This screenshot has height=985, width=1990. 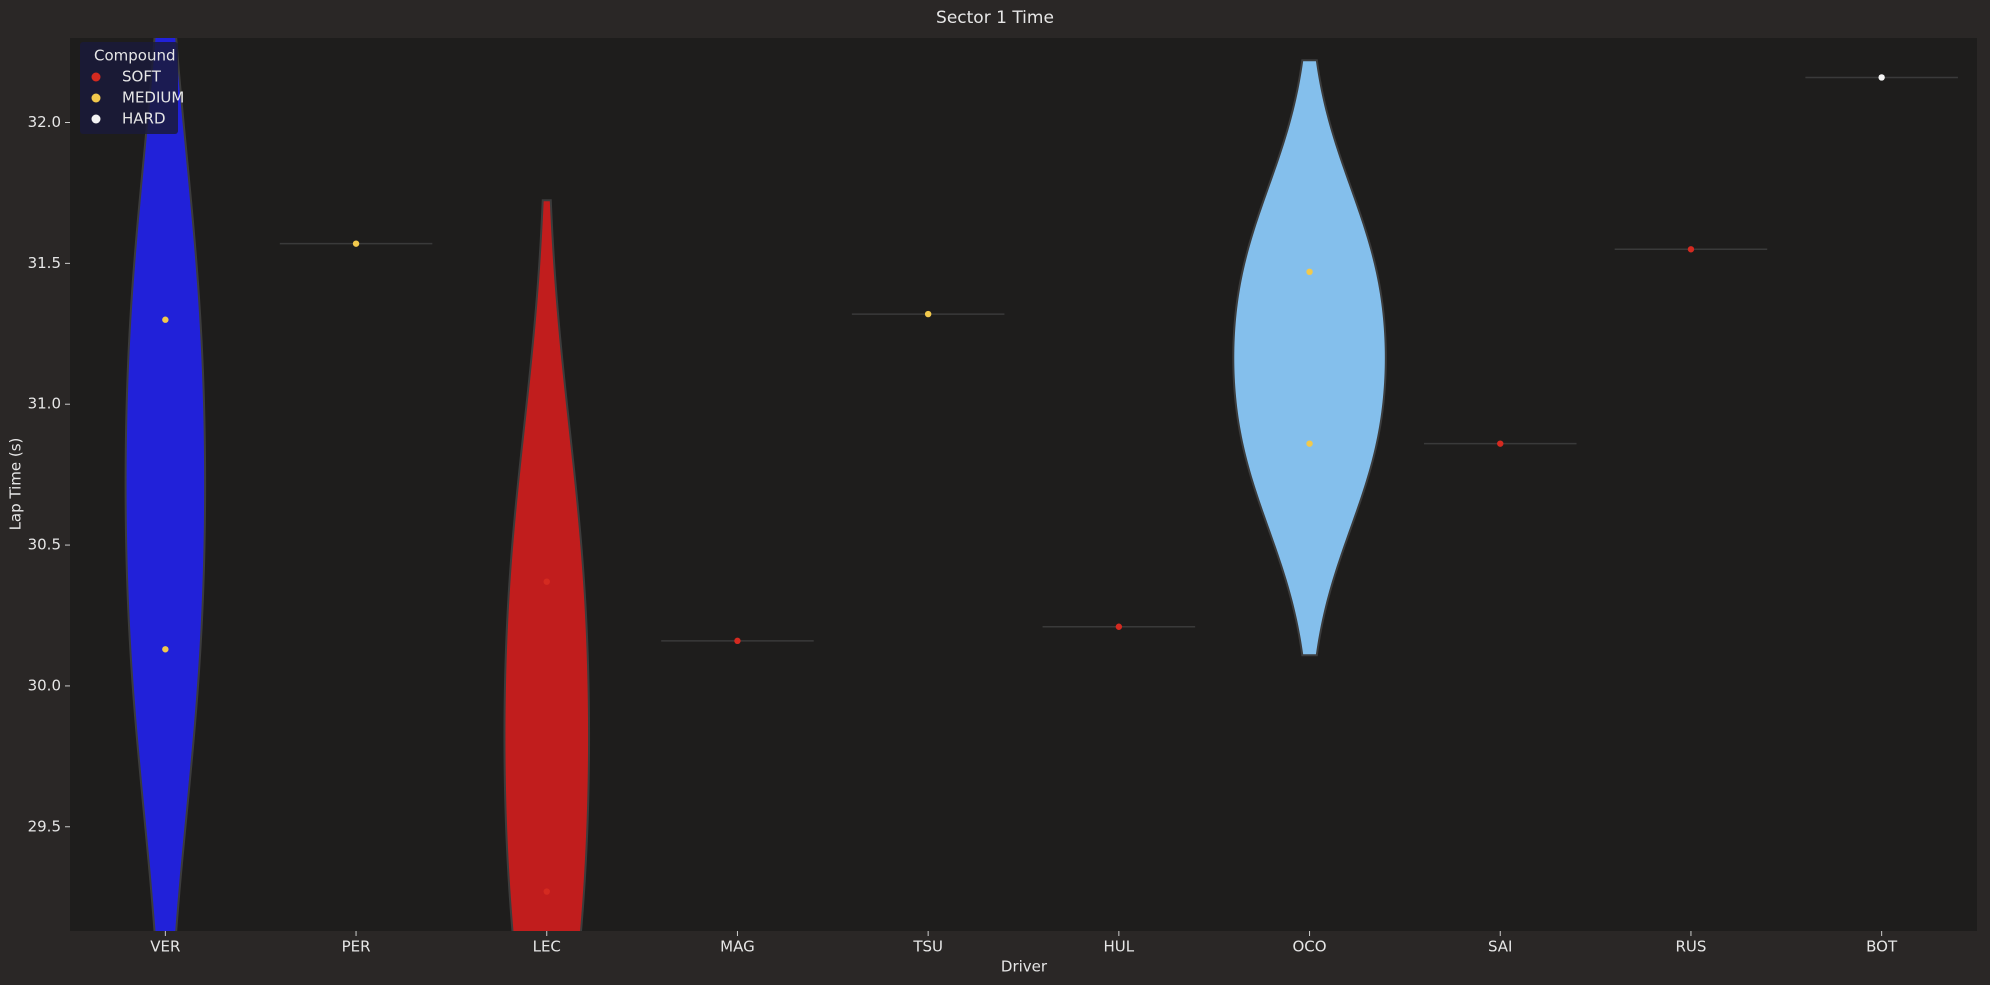 I want to click on x-tick-label: VER, so click(x=165, y=947).